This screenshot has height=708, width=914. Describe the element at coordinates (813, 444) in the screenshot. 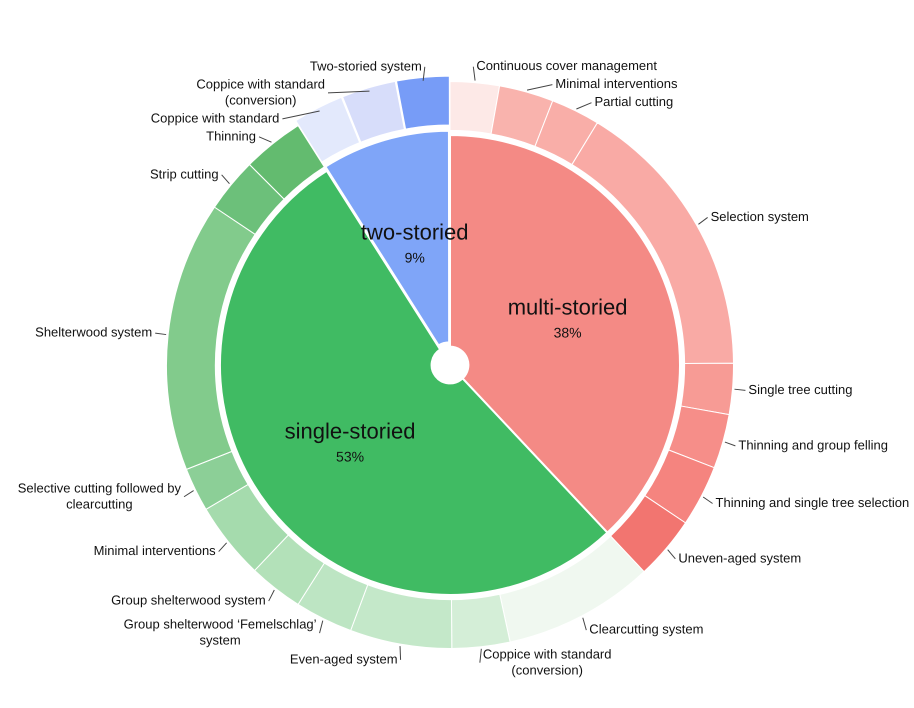

I see `slice-label: Thinning and group felling` at that location.